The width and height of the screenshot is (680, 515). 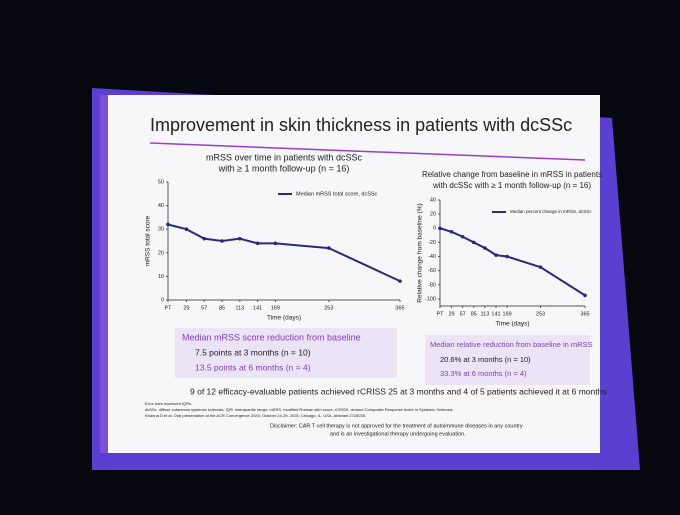 I want to click on chart-title: mRSS over time in patients with dcSSc, so click(x=284, y=157).